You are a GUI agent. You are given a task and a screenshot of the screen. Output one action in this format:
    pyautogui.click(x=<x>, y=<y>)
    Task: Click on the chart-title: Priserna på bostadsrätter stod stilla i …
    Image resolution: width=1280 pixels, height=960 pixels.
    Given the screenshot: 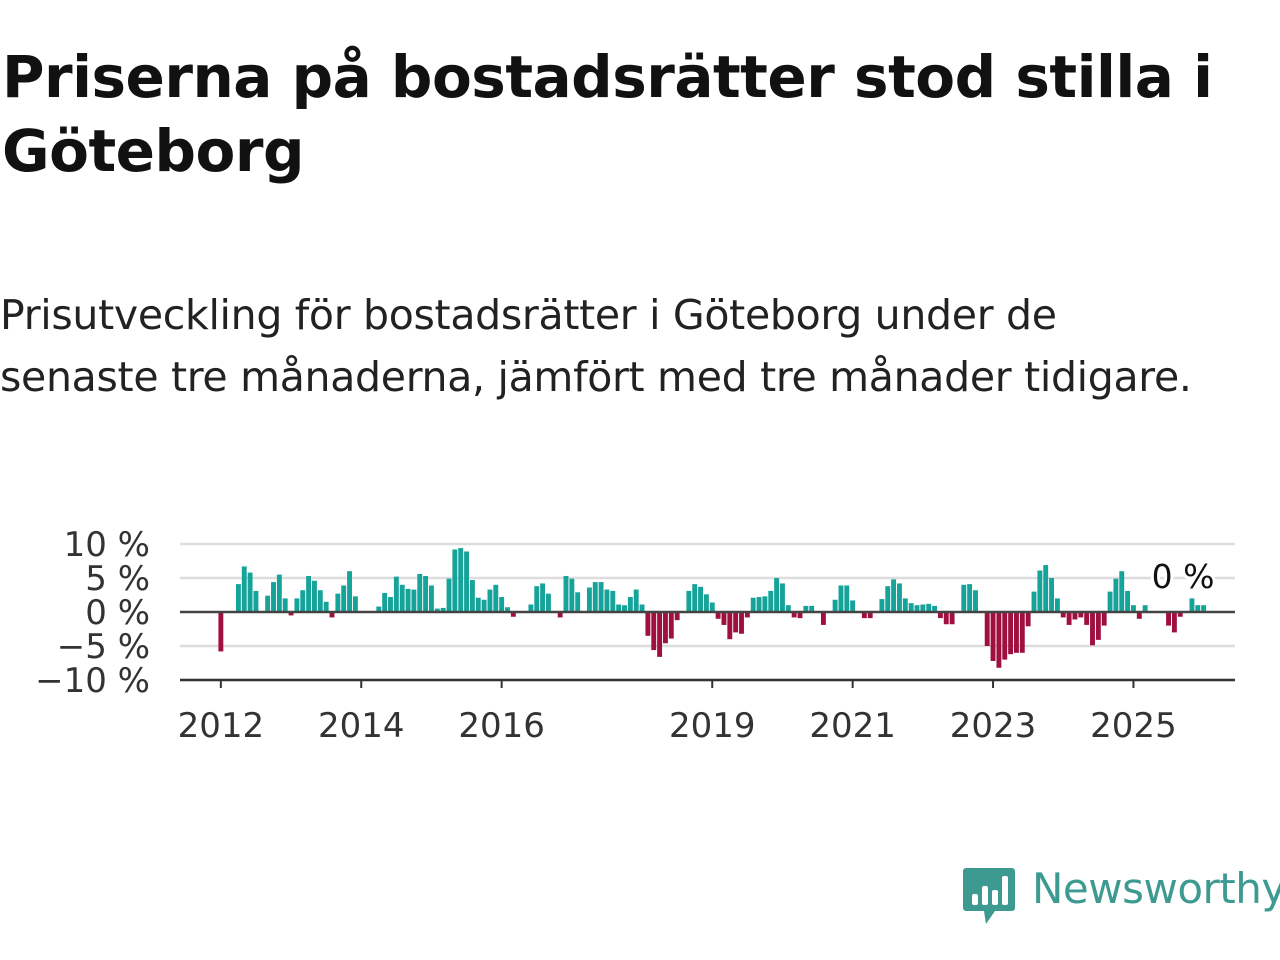 What is the action you would take?
    pyautogui.click(x=607, y=114)
    